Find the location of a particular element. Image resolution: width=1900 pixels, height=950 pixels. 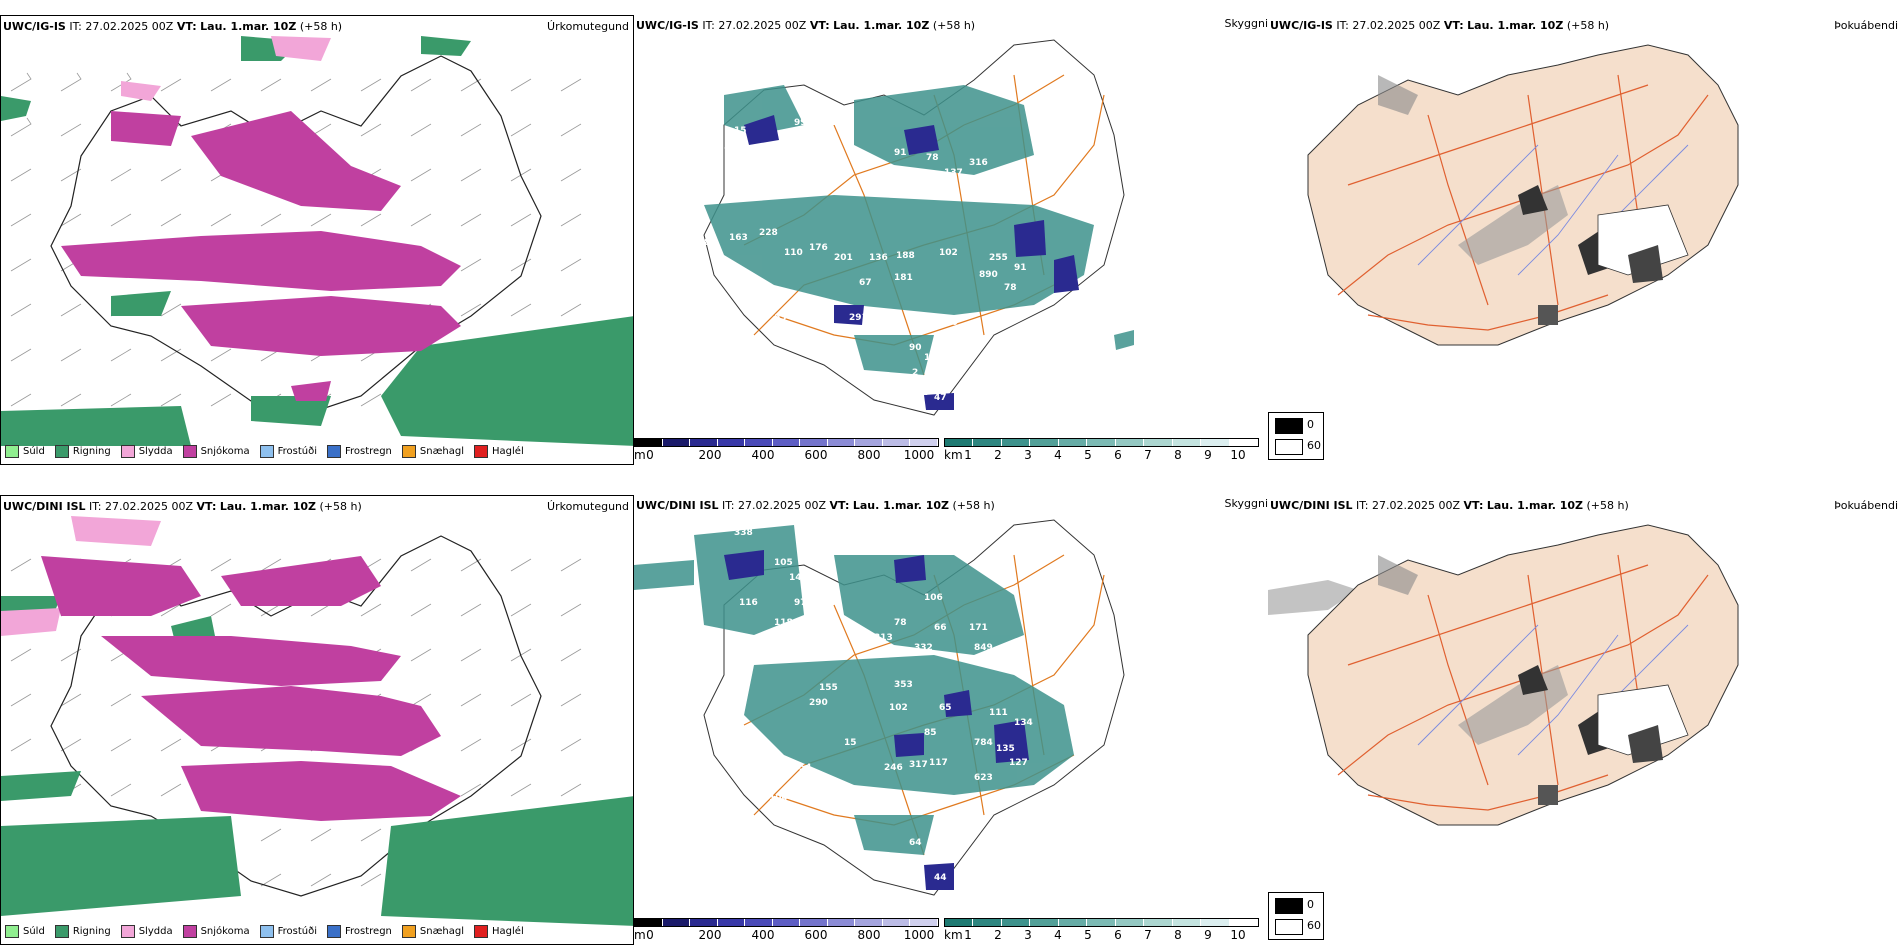

ceiling-label: 623 is located at coordinates (983, 778).